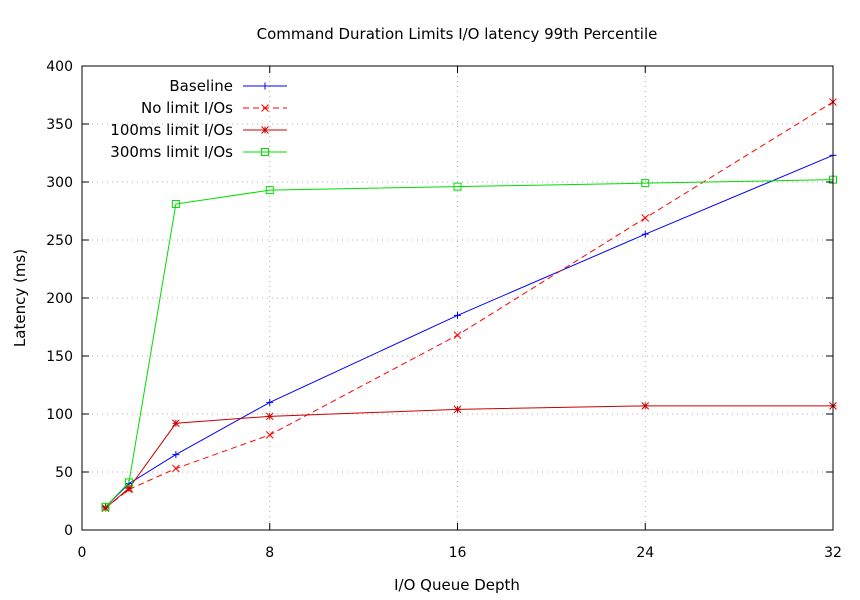 The height and width of the screenshot is (600, 860). Describe the element at coordinates (59, 241) in the screenshot. I see `y-tick-label: 250` at that location.